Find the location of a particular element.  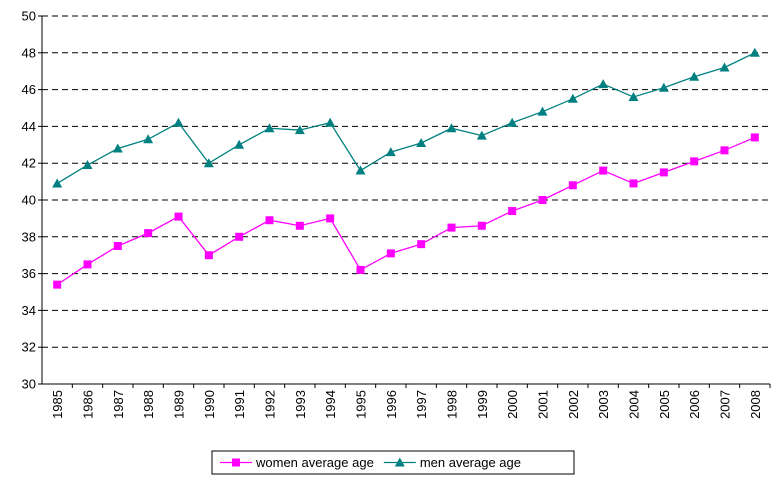

y-tick-label: 50 is located at coordinates (29, 16).